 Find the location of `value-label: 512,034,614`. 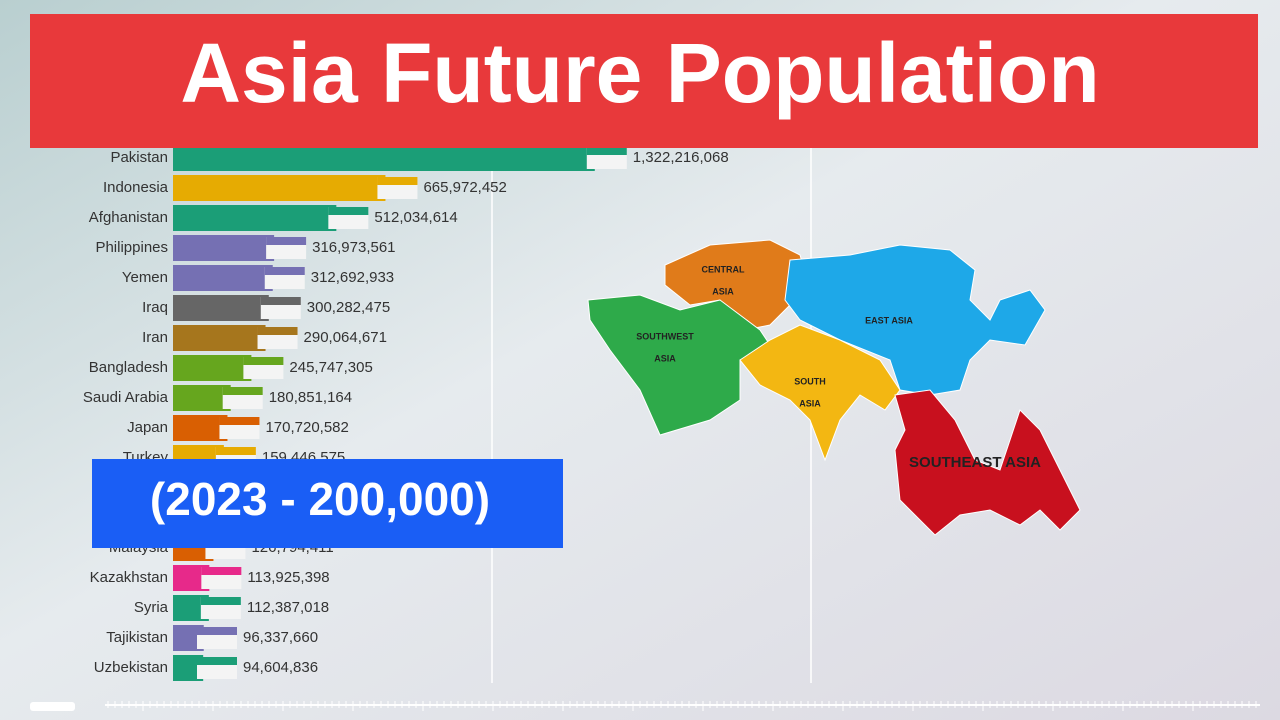

value-label: 512,034,614 is located at coordinates (415, 217).